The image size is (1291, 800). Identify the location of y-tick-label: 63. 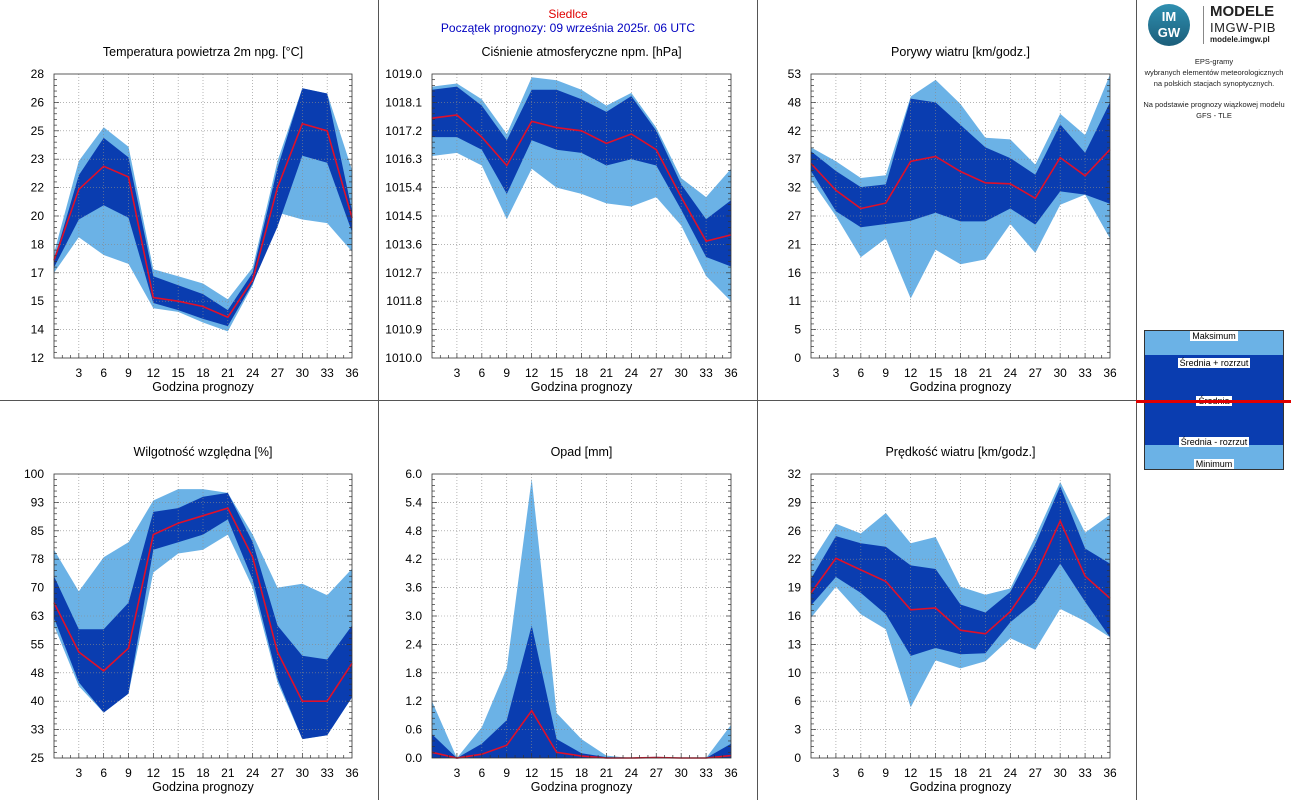
(38, 616).